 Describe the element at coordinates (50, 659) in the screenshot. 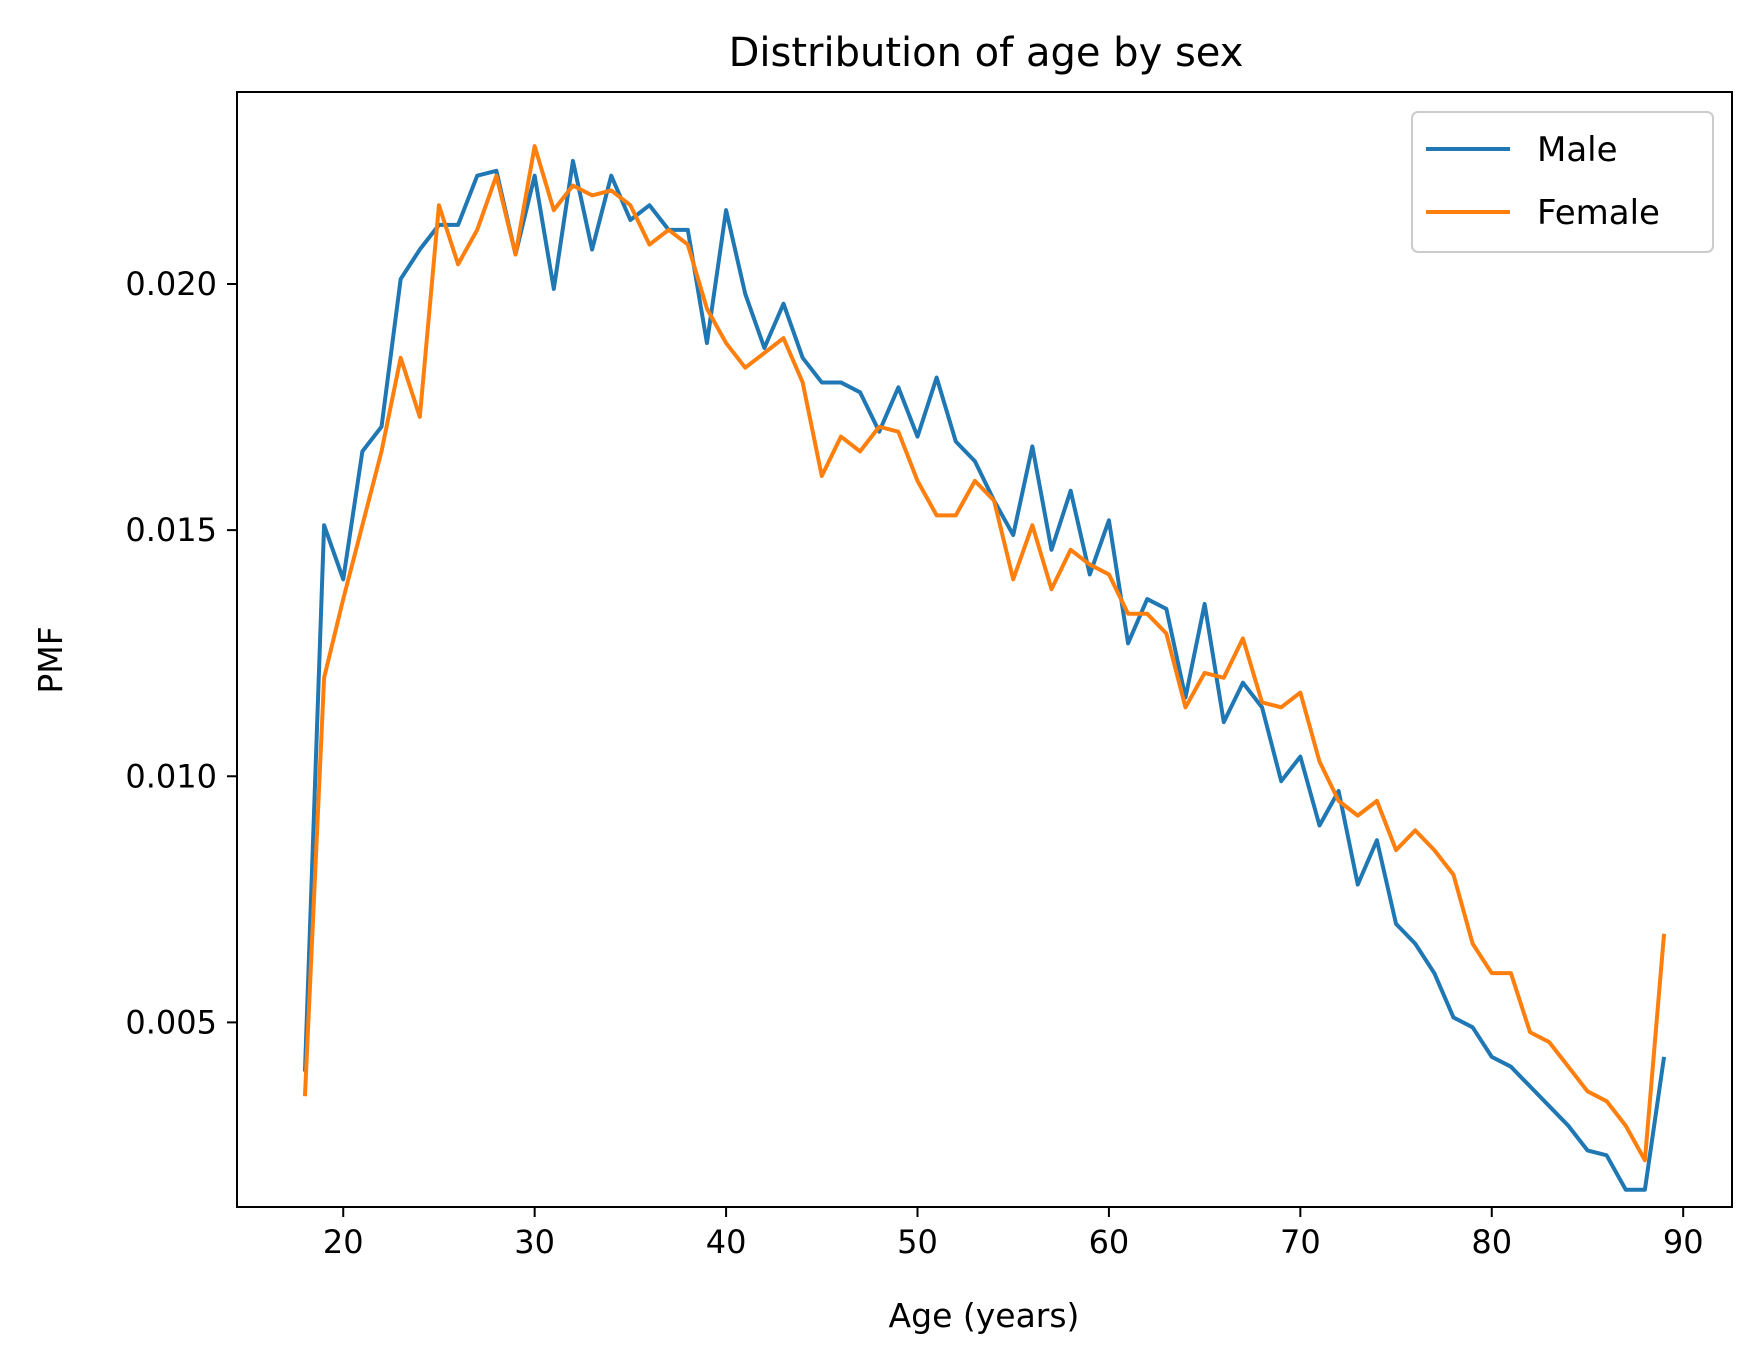

I see `y-axis-label: PMF` at that location.